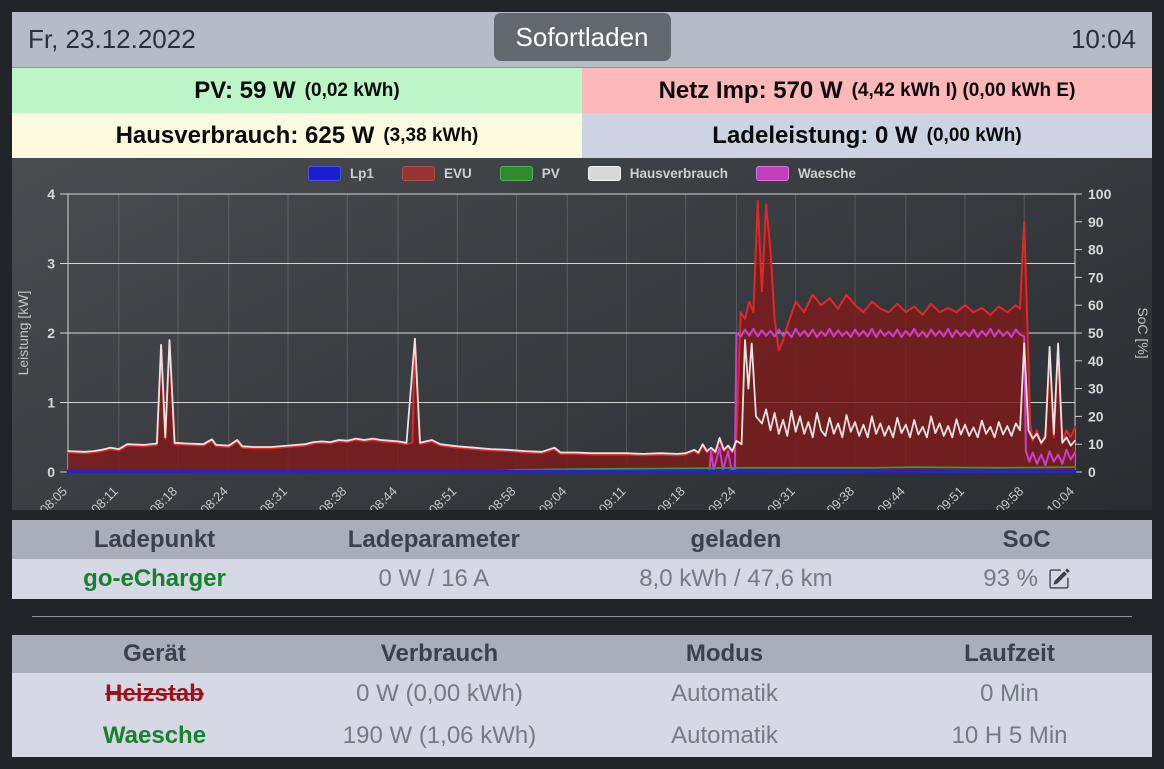 Image resolution: width=1164 pixels, height=769 pixels. Describe the element at coordinates (1096, 250) in the screenshot. I see `svg-text: 80` at that location.